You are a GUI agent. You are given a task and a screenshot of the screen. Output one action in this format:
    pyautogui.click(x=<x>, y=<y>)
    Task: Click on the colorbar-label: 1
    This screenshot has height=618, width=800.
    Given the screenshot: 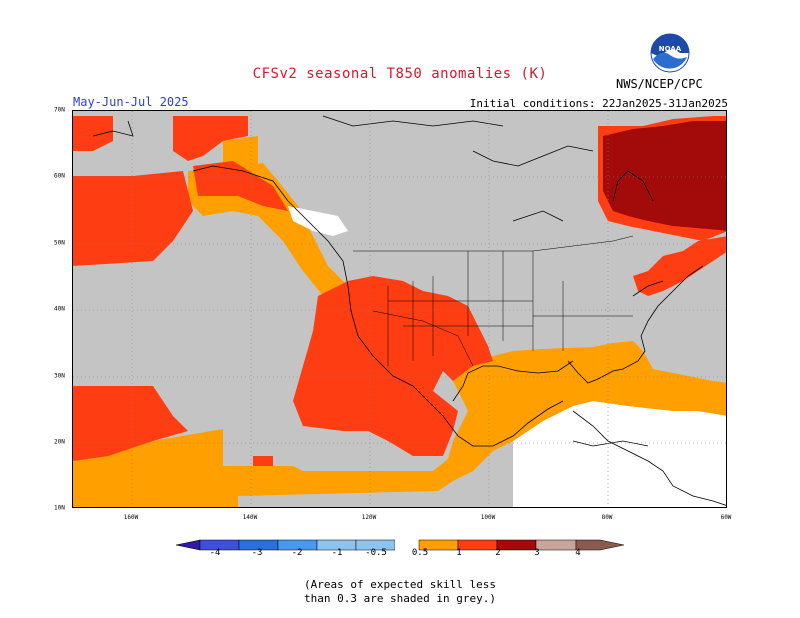 What is the action you would take?
    pyautogui.click(x=459, y=553)
    